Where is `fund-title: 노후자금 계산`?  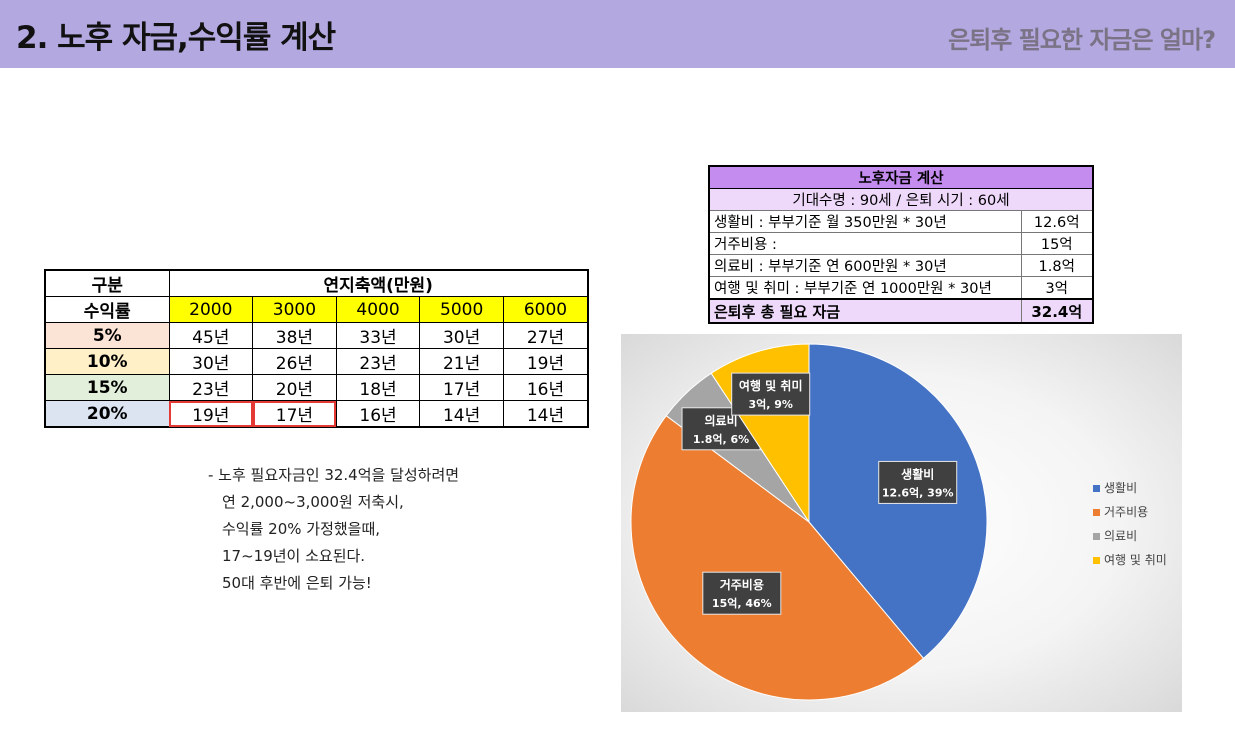 fund-title: 노후자금 계산 is located at coordinates (901, 177).